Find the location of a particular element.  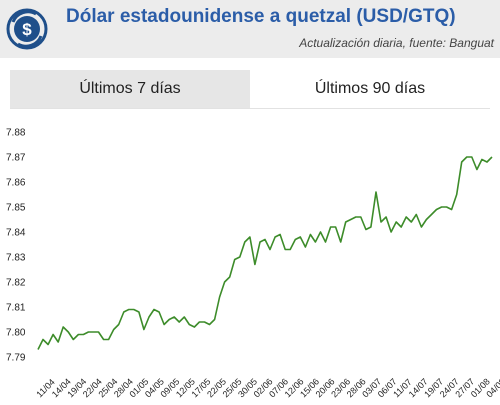

tab-last-90-days: Últimos 90 días is located at coordinates (370, 89).